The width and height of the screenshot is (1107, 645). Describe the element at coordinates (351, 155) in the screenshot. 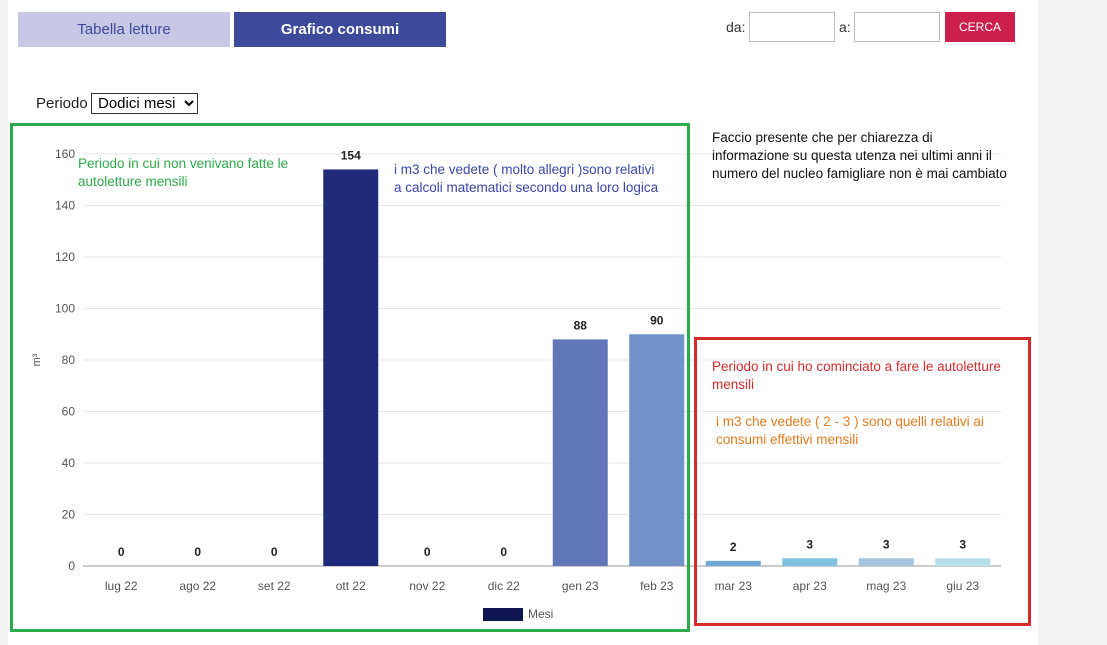

I see `bar-value-label: 154` at that location.